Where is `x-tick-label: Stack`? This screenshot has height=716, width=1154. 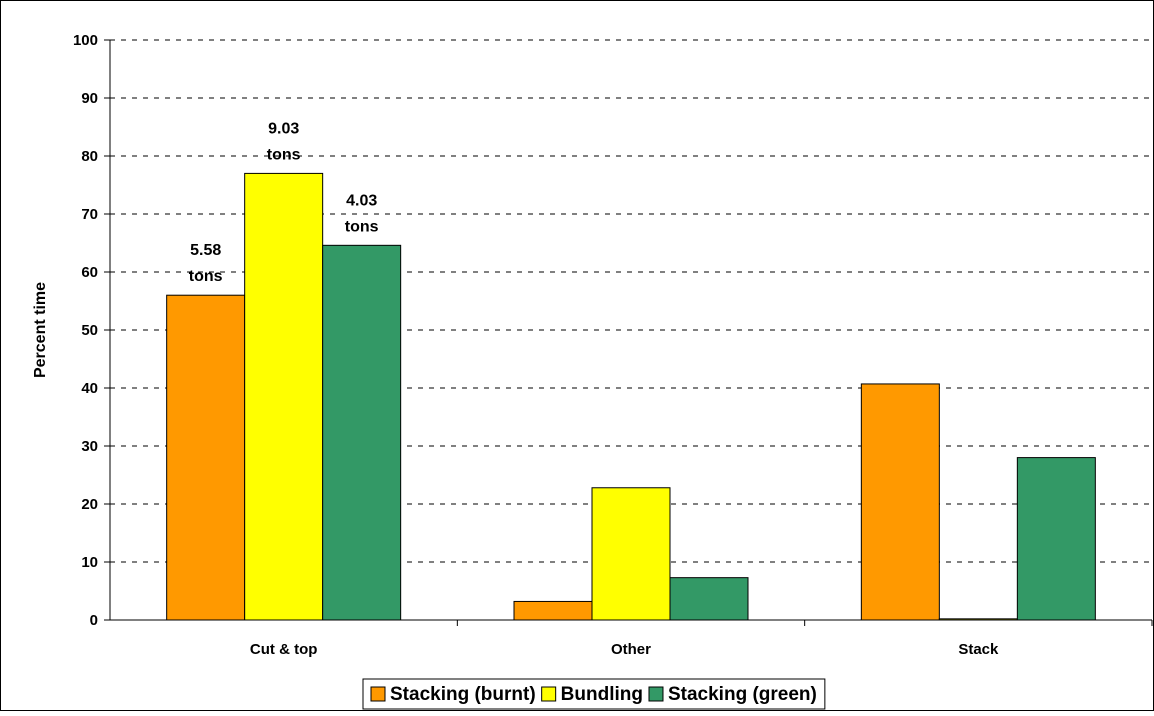 x-tick-label: Stack is located at coordinates (978, 649).